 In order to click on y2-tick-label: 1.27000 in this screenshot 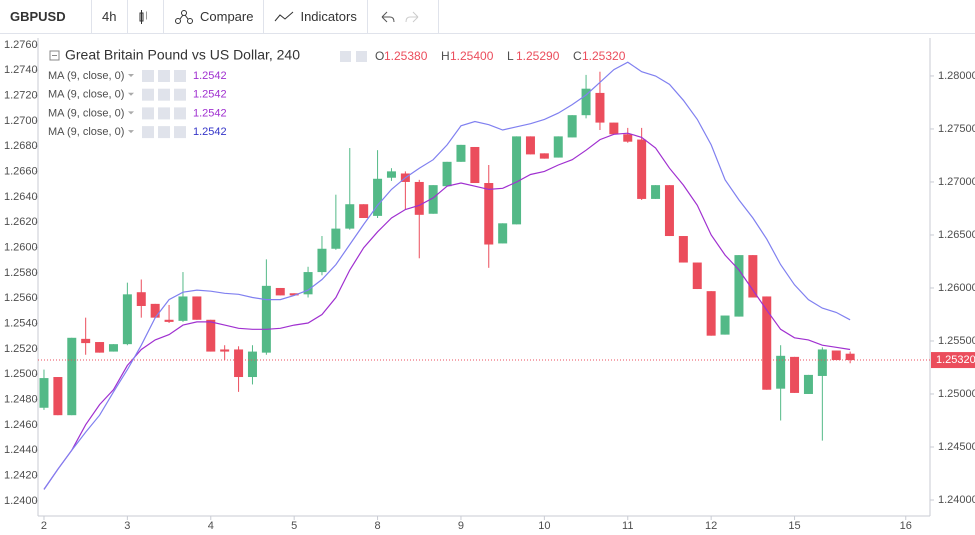, I will do `click(956, 182)`.